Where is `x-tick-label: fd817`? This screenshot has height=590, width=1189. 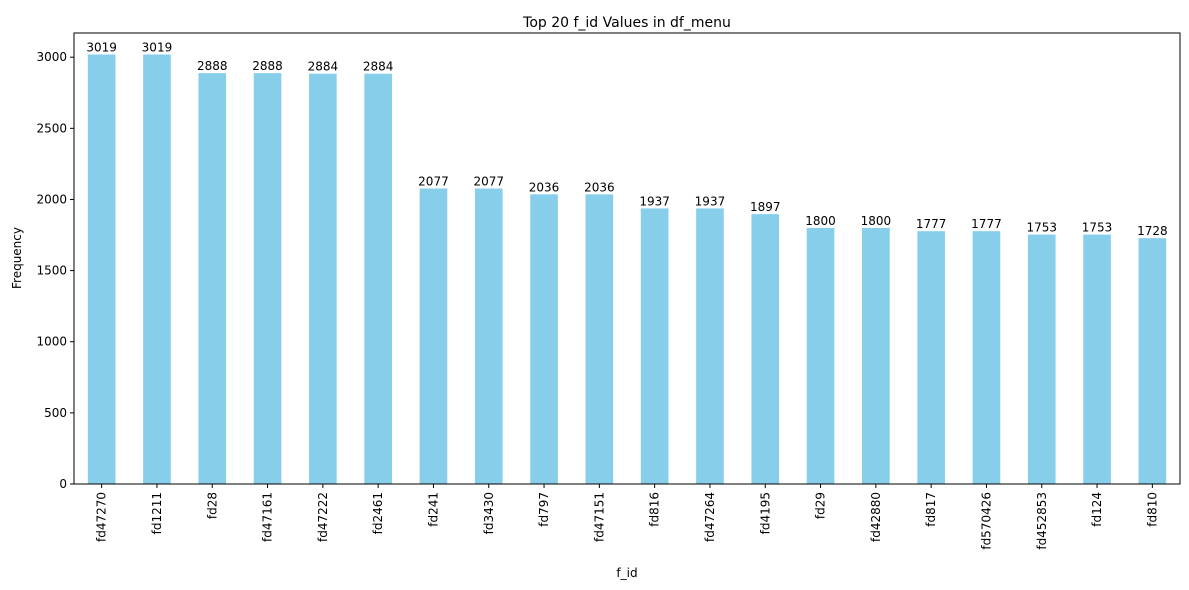 x-tick-label: fd817 is located at coordinates (931, 509).